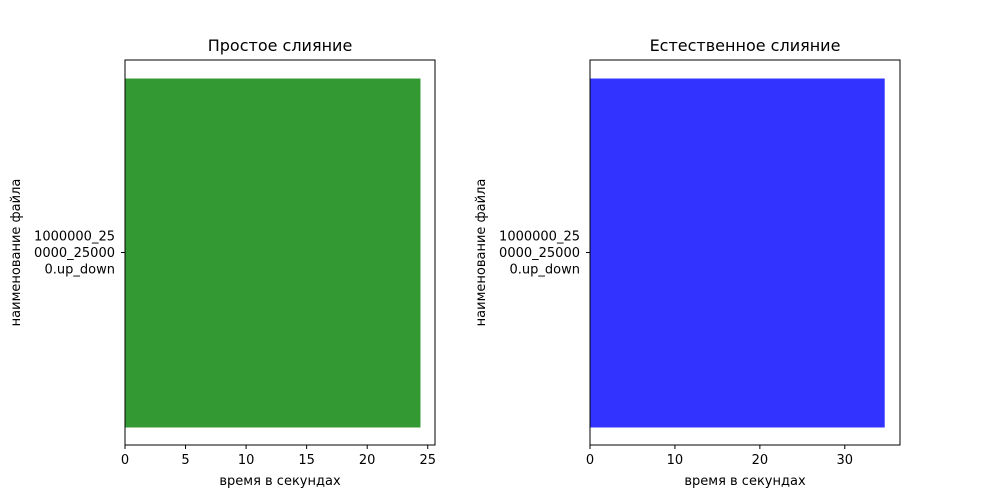 This screenshot has height=500, width=1000. What do you see at coordinates (280, 45) in the screenshot?
I see `left-chart-title: Простое слияние` at bounding box center [280, 45].